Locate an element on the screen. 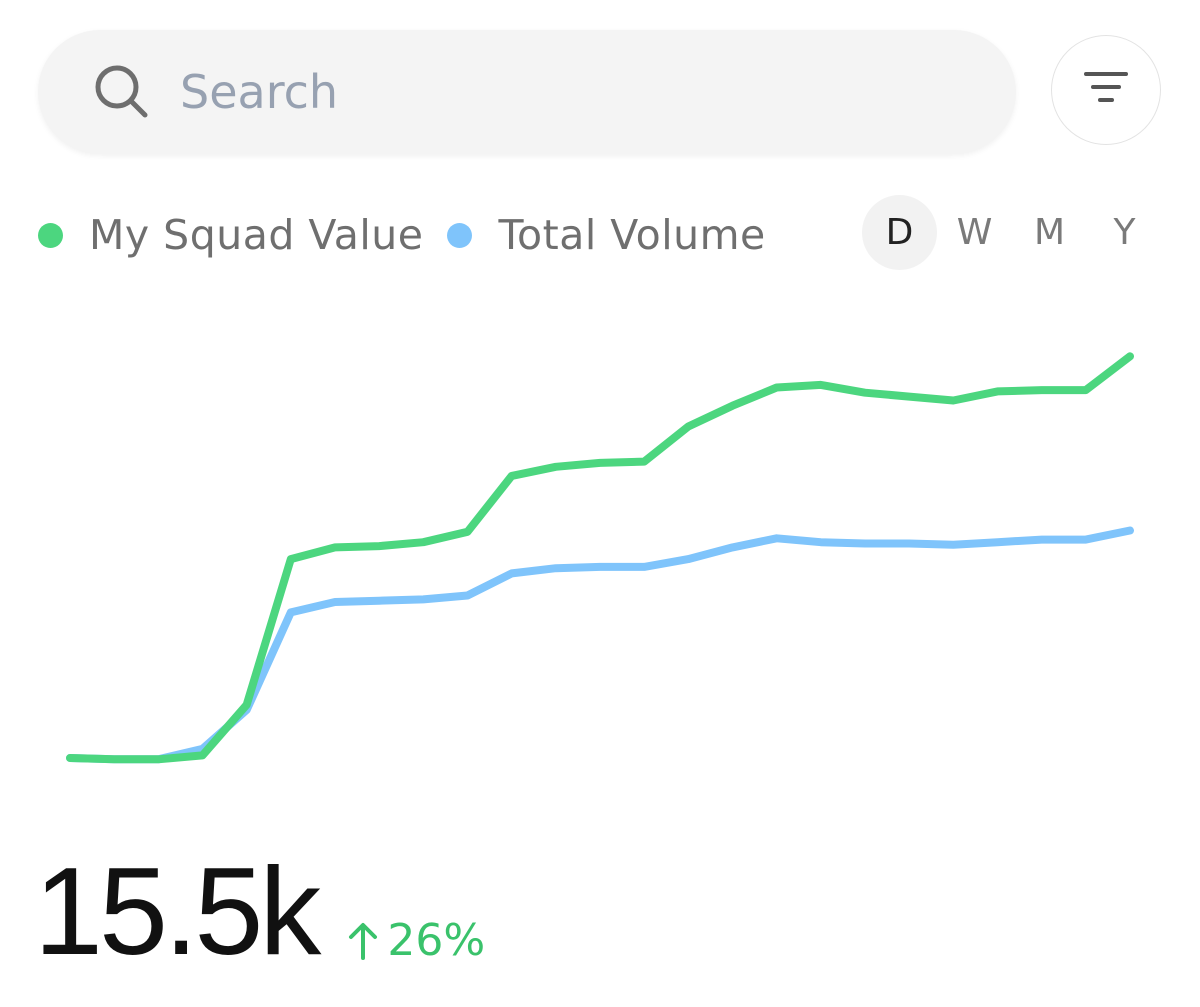  filter-button is located at coordinates (1106, 90).